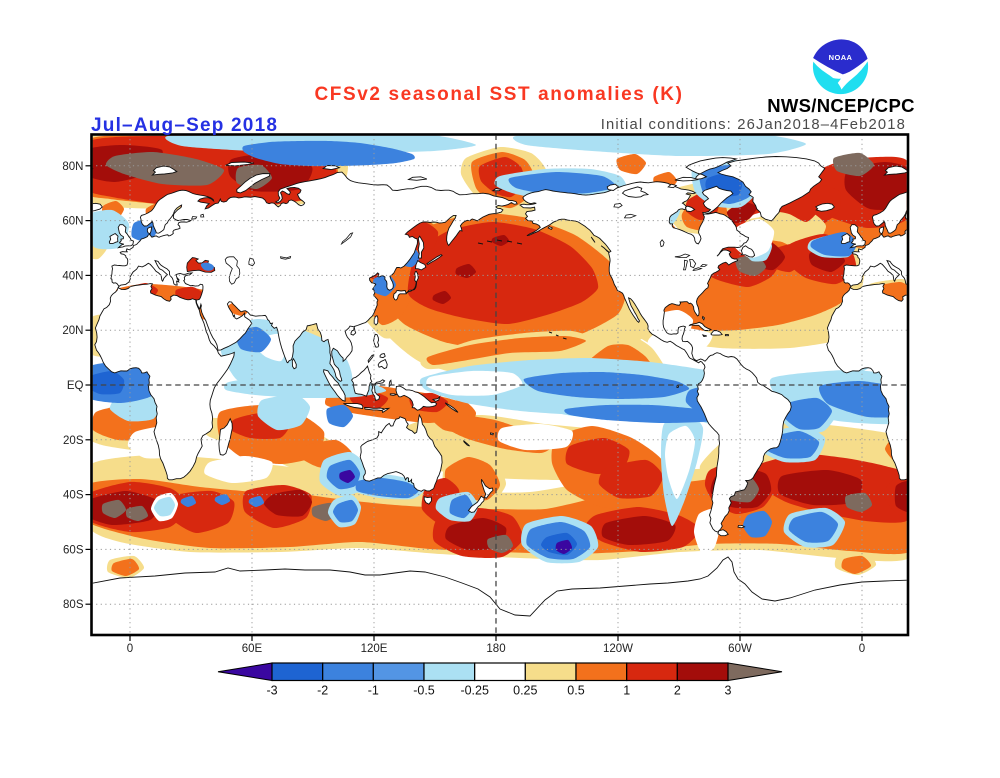 The width and height of the screenshot is (1000, 778). I want to click on svg-text: 60E, so click(252, 649).